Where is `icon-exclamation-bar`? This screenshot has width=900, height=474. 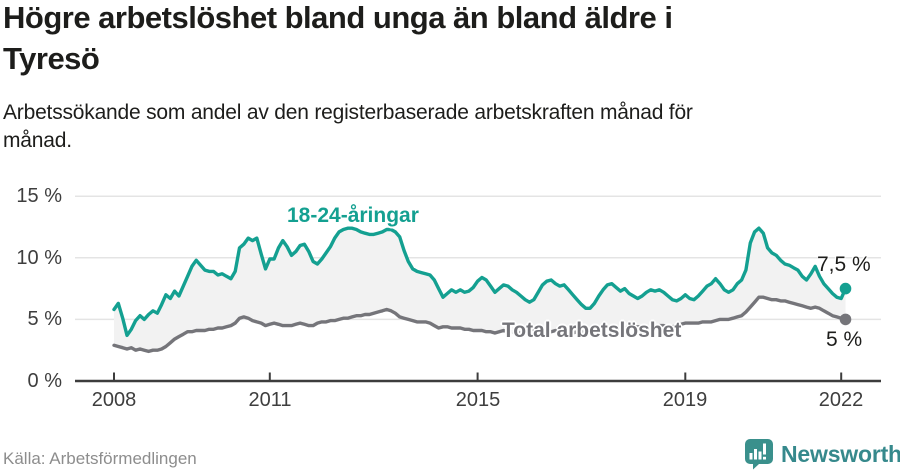 icon-exclamation-bar is located at coordinates (764, 449).